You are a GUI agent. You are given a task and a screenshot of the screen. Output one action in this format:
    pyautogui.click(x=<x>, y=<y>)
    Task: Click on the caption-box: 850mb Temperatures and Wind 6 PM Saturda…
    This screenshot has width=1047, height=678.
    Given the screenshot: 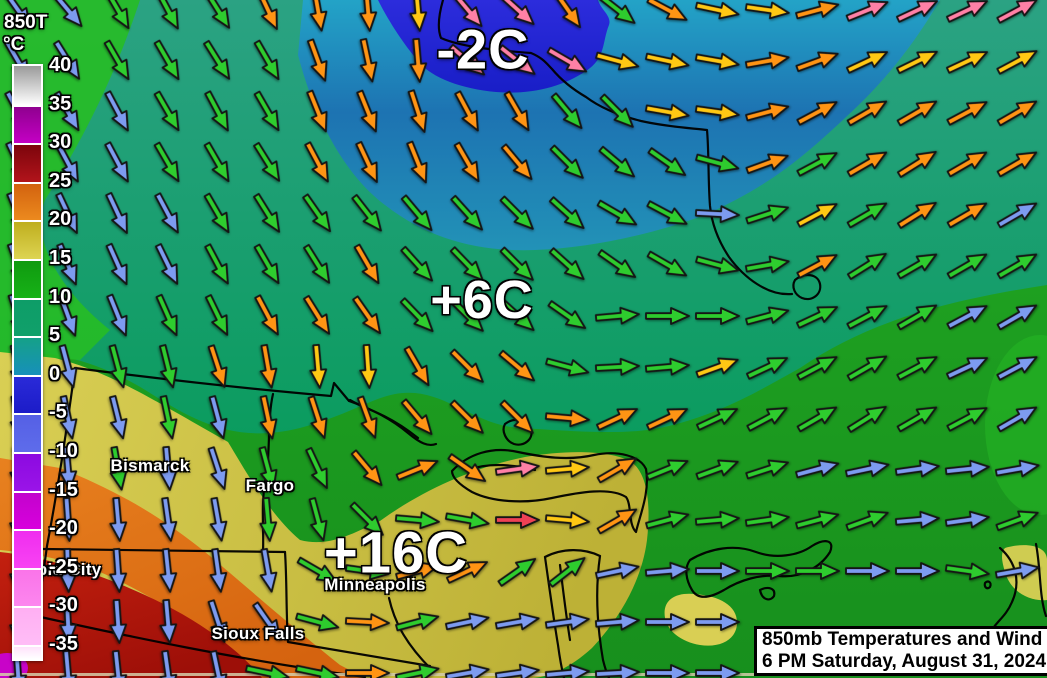 What is the action you would take?
    pyautogui.click(x=900, y=651)
    